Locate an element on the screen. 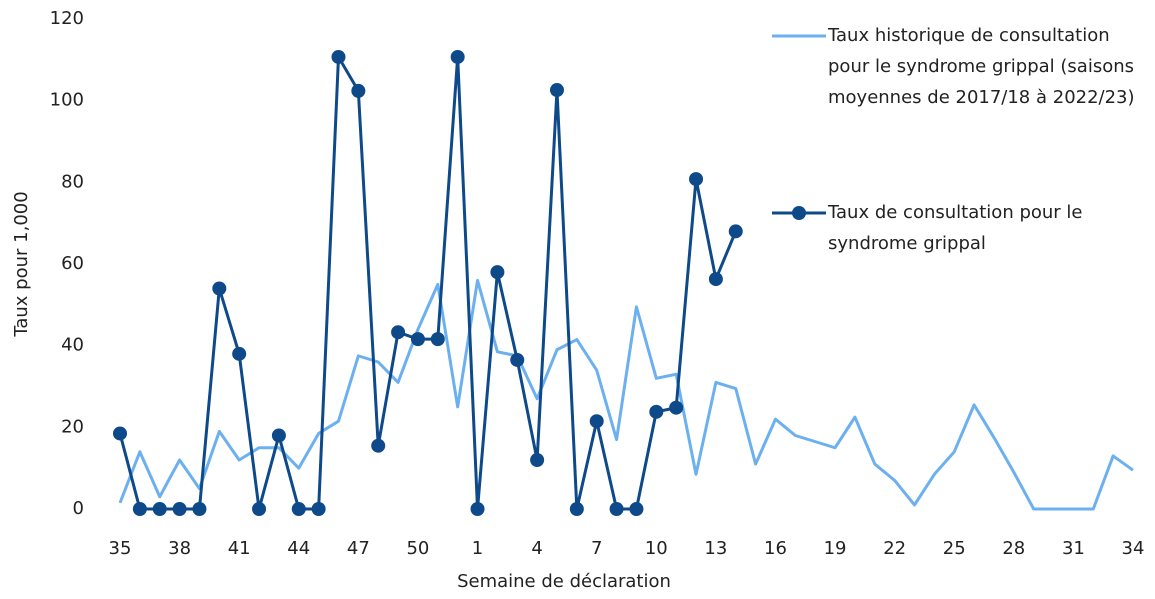 The image size is (1155, 599). y-tick-label: 0 is located at coordinates (78, 508).